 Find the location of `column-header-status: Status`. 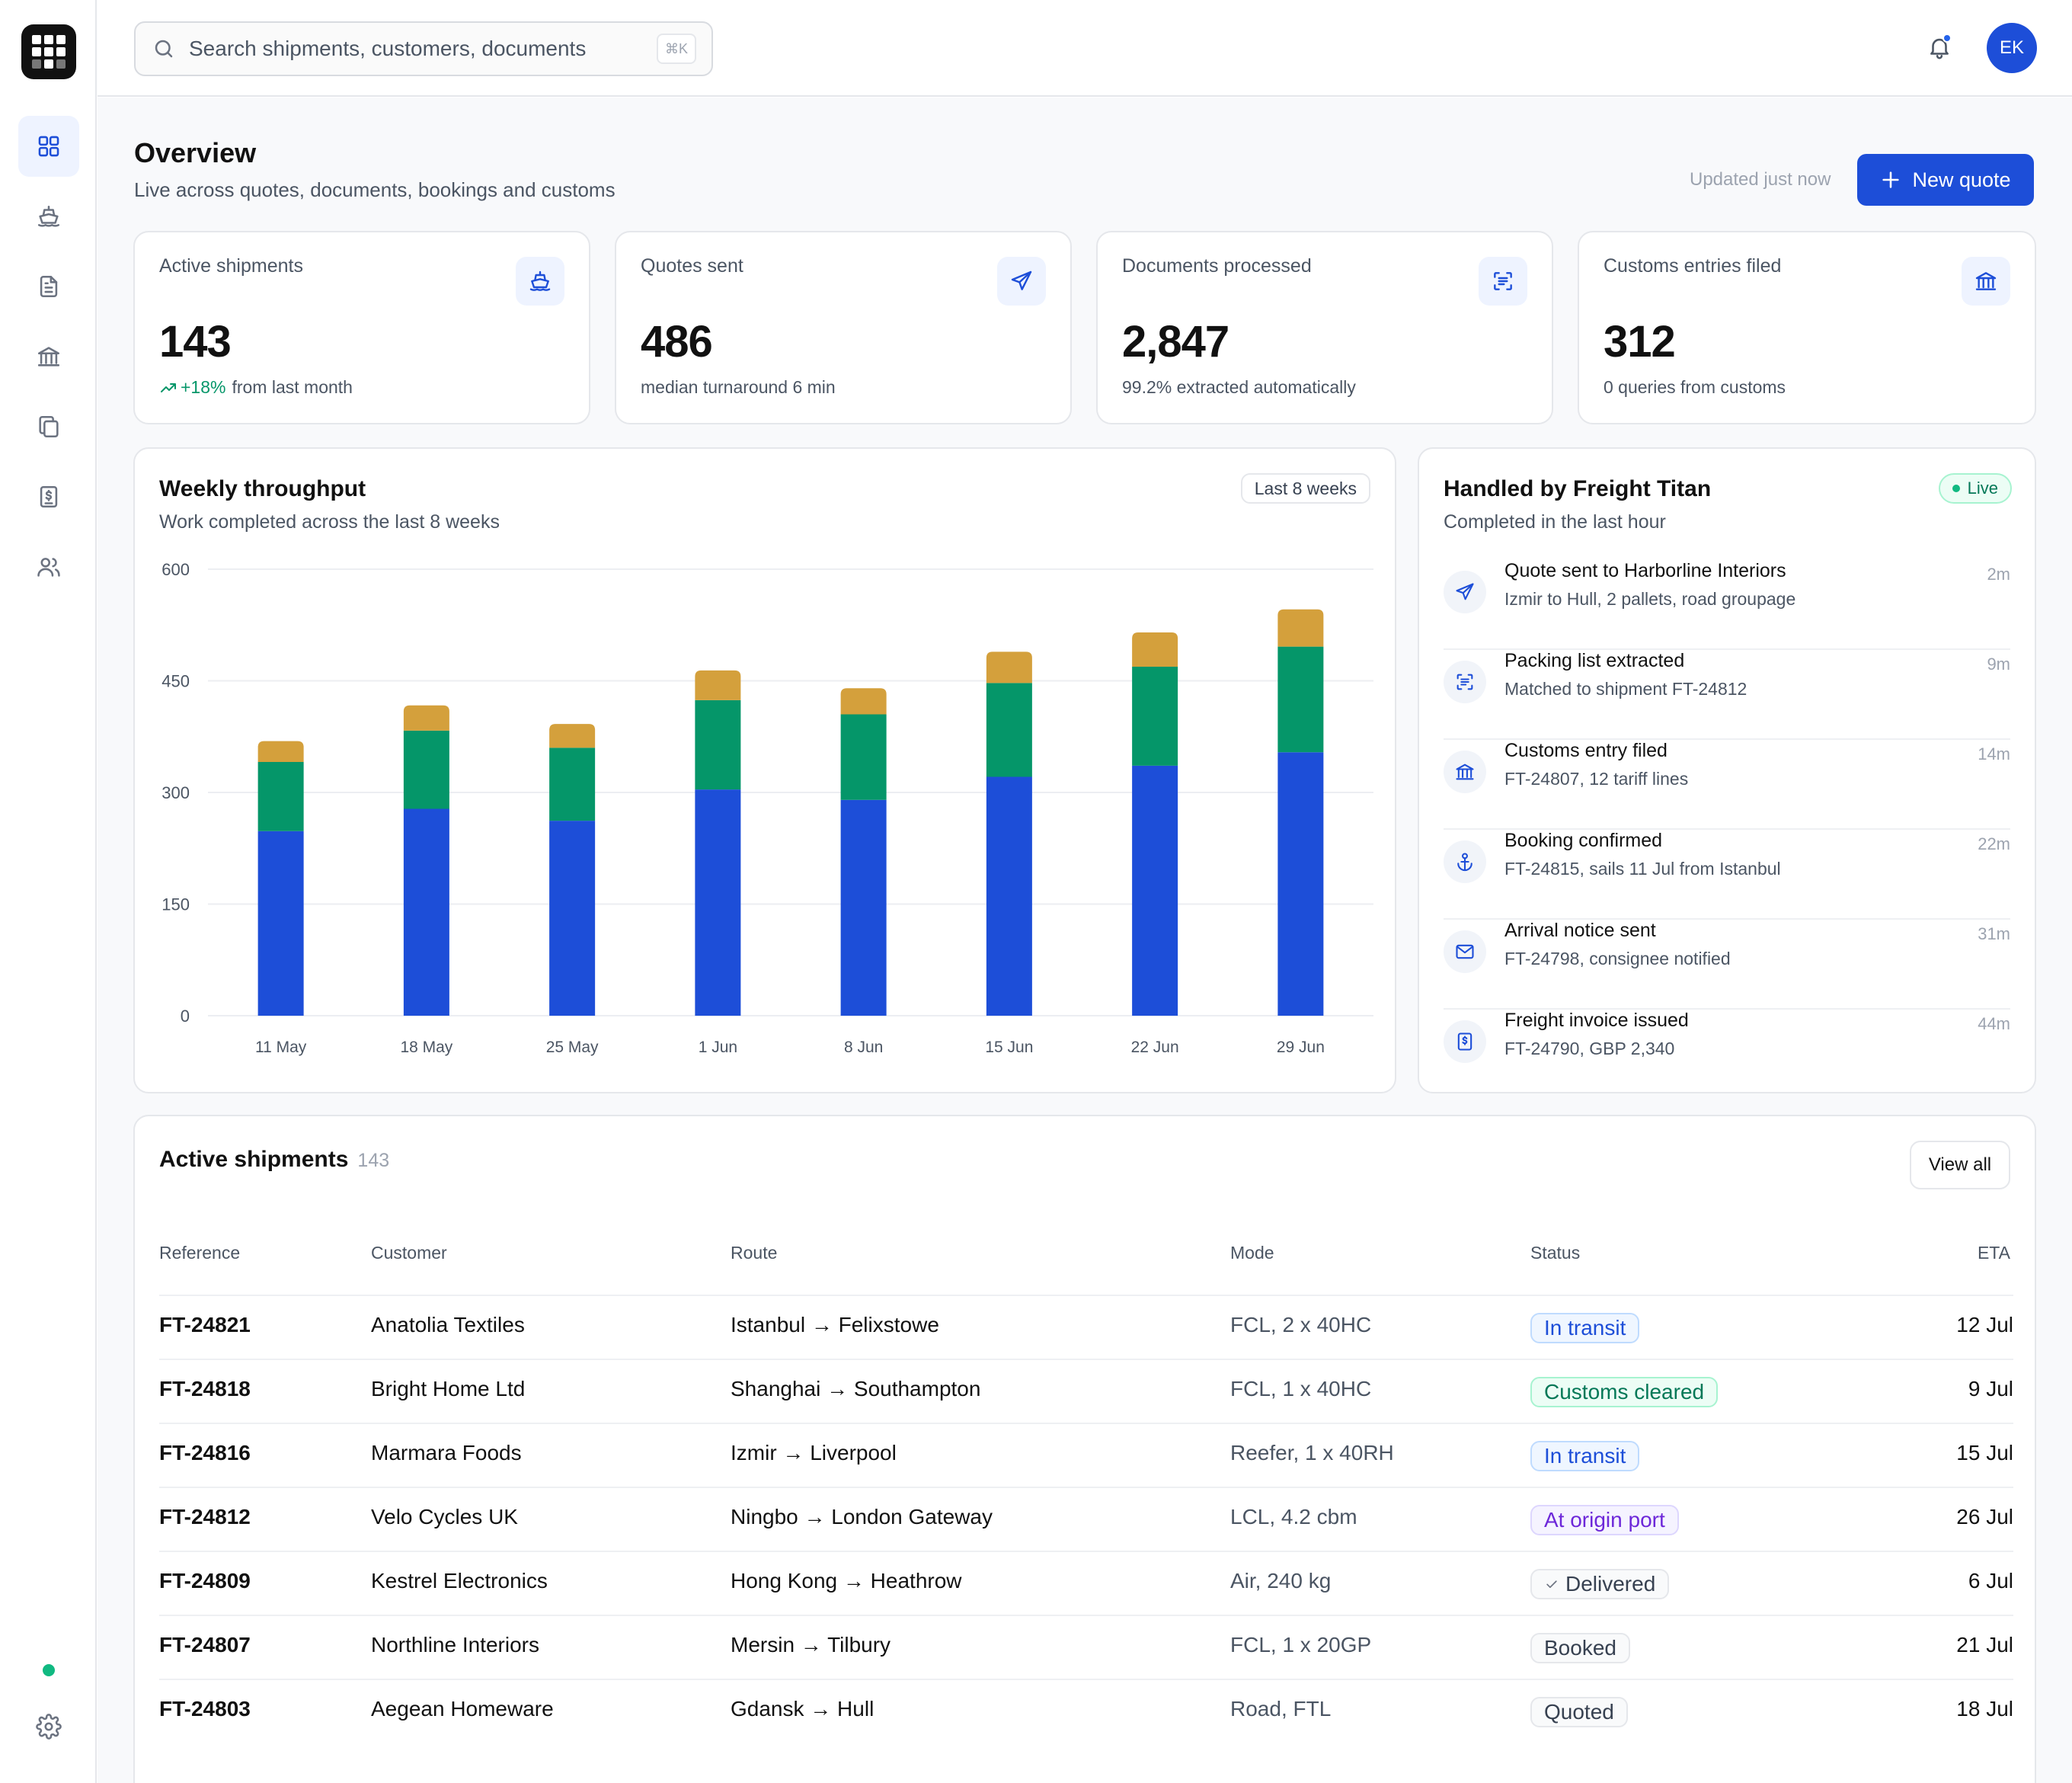

column-header-status: Status is located at coordinates (1555, 1253).